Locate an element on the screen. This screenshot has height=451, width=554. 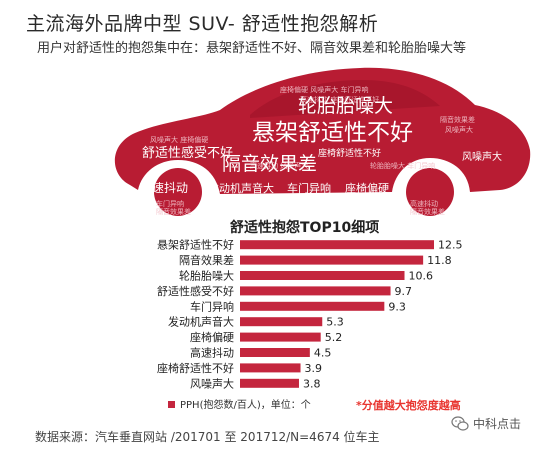
cloud-word-6: 发动机声音大 is located at coordinates (241, 188).